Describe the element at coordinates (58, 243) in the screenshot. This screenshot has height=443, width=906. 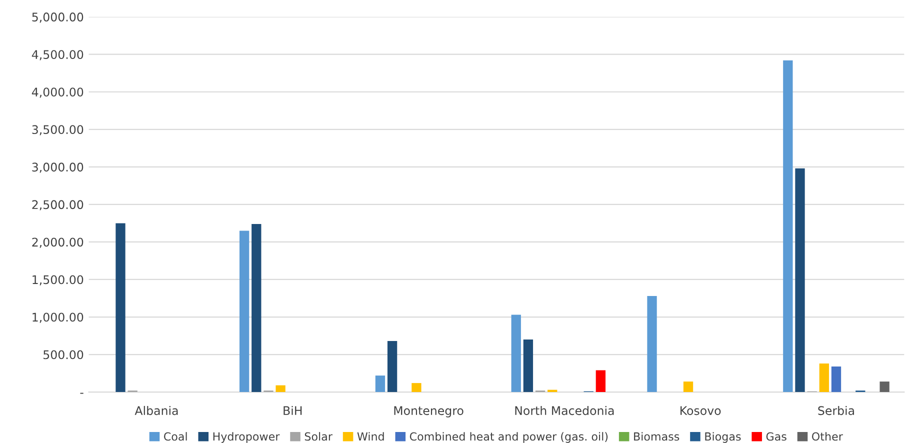
I see `y-tick-label: 2,000.00` at that location.